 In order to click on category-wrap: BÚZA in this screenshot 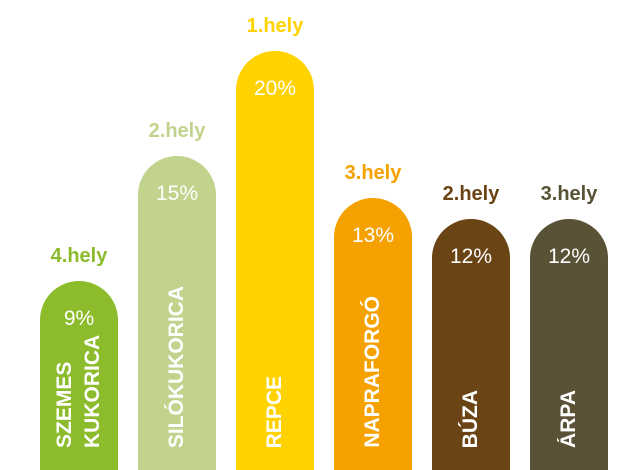, I will do `click(471, 348)`.